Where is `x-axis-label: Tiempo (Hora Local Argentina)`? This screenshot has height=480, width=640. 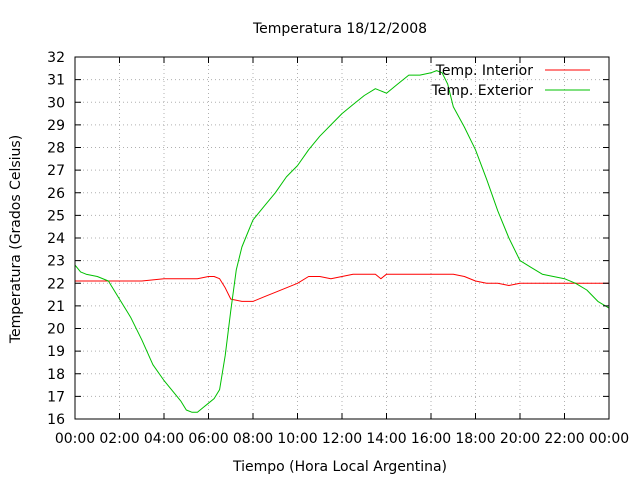 x-axis-label: Tiempo (Hora Local Argentina) is located at coordinates (339, 467).